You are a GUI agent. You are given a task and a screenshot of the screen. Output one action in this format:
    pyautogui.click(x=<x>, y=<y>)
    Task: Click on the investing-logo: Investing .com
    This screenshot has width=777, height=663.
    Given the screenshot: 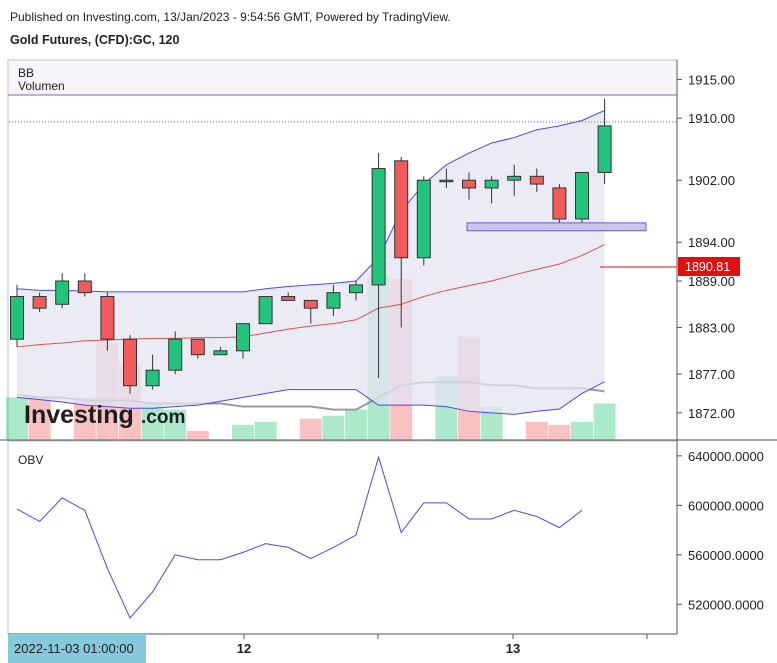 What is the action you would take?
    pyautogui.click(x=104, y=415)
    